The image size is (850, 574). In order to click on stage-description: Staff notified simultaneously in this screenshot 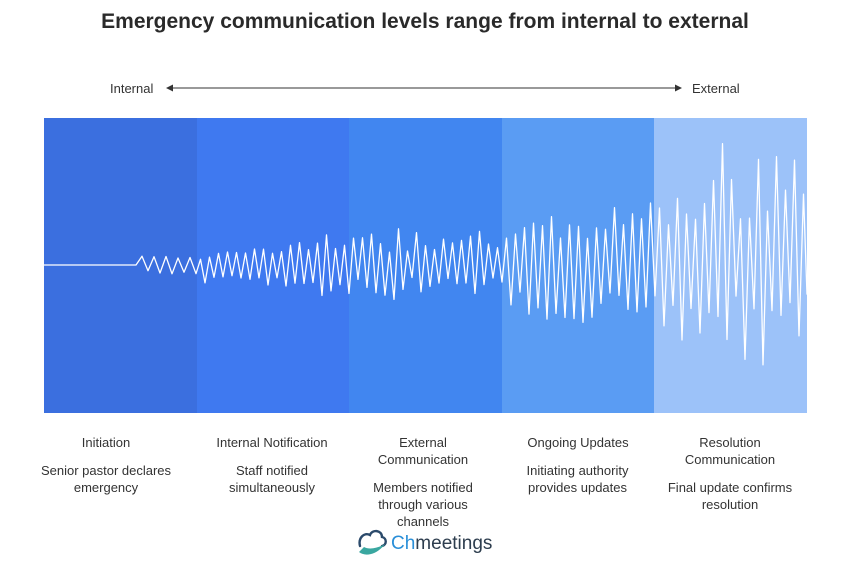, I will do `click(272, 479)`.